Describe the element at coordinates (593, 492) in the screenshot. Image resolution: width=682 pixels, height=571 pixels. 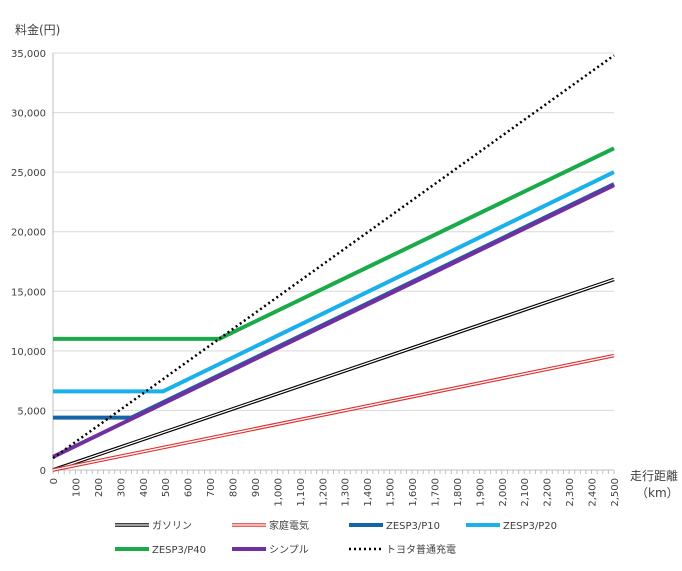
I see `x-tick-label: 2,400` at that location.